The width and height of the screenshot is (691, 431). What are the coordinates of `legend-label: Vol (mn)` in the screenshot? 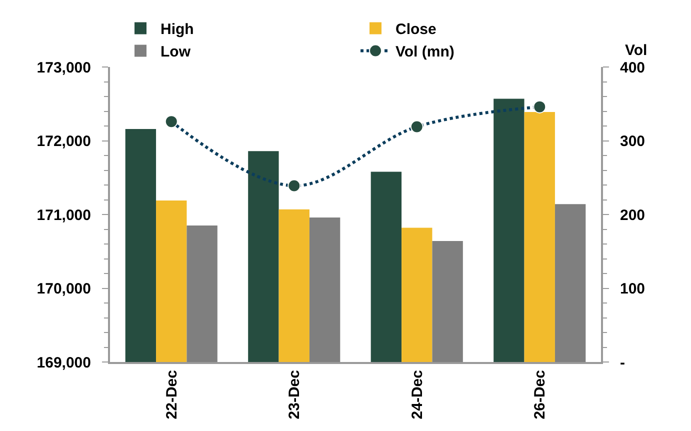 It's located at (425, 52).